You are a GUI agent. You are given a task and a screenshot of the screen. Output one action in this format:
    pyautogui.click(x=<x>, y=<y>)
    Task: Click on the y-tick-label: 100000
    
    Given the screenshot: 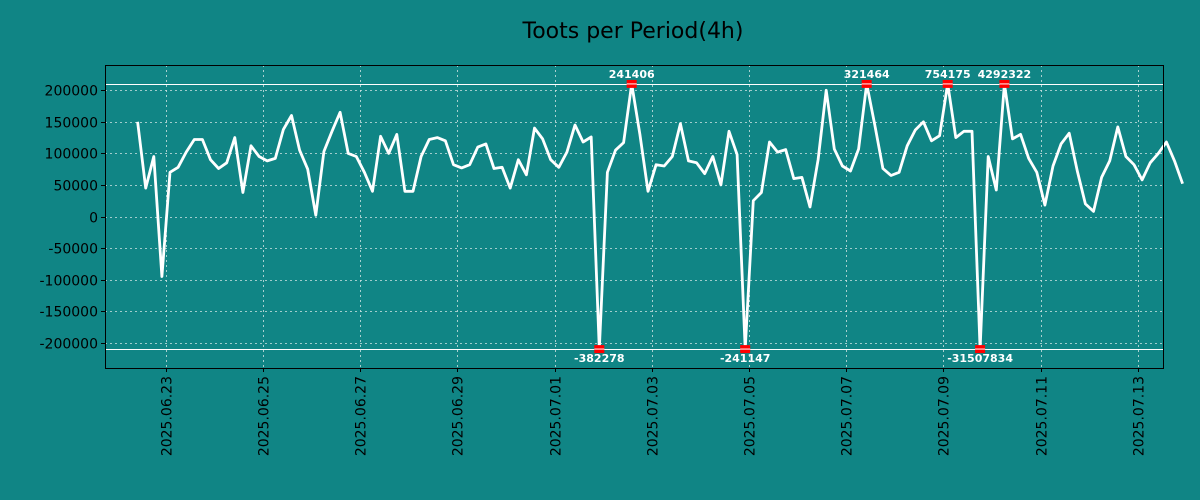 What is the action you would take?
    pyautogui.click(x=71, y=155)
    